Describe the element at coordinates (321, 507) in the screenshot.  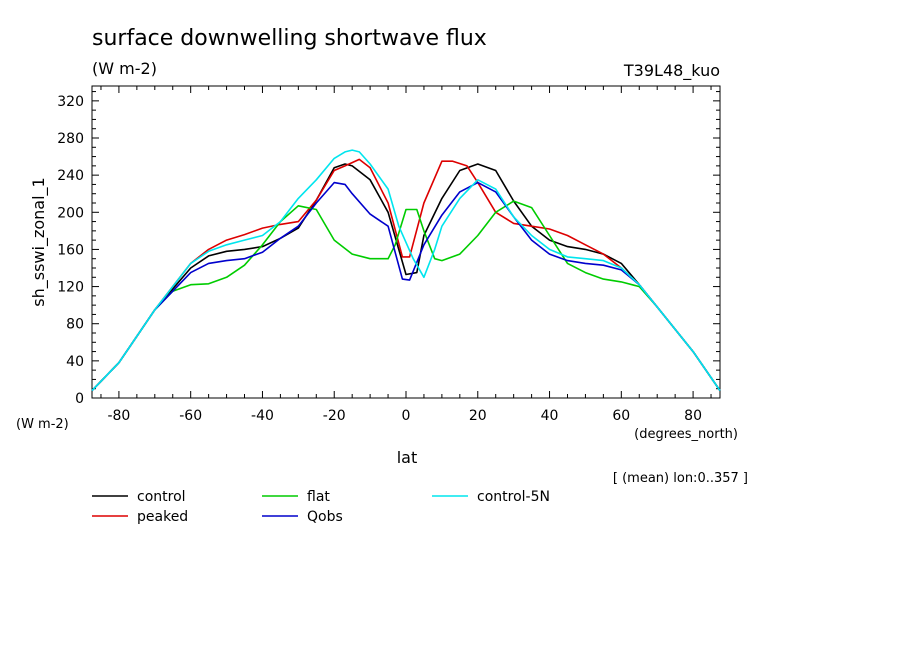
I see `legend: control peaked flat Qobs control-5N` at that location.